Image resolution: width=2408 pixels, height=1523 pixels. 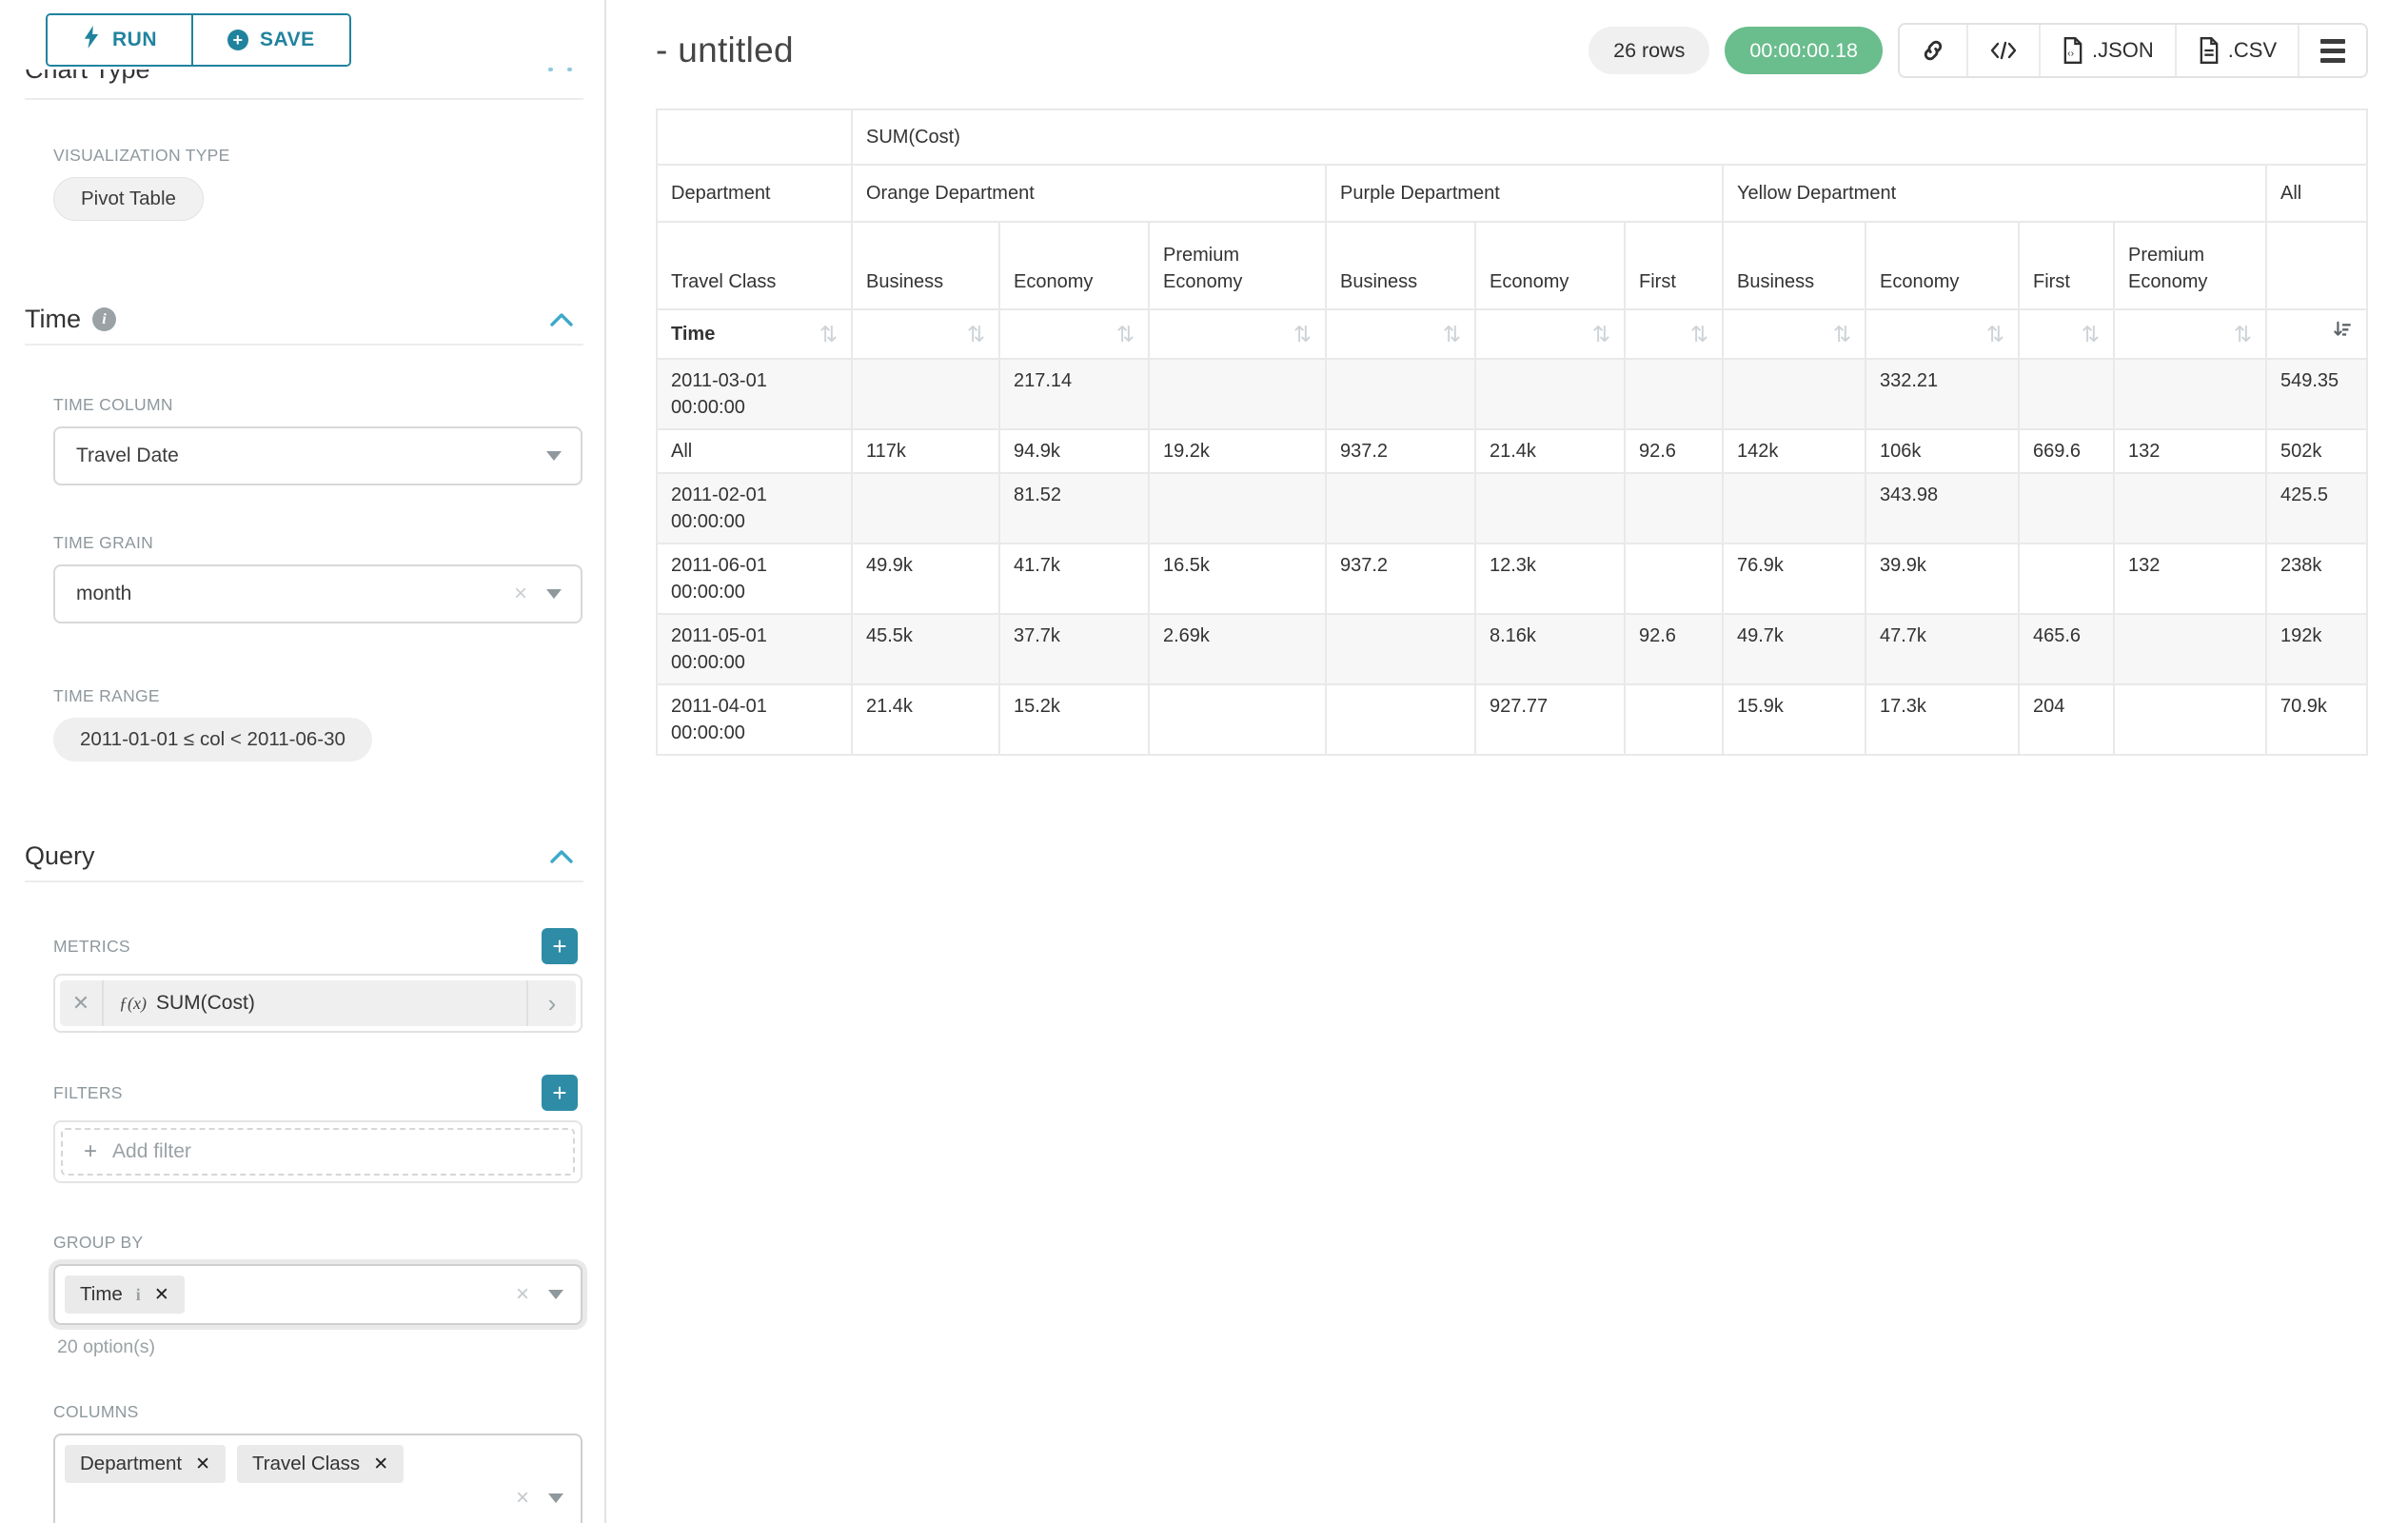 I want to click on link-icon, so click(x=1933, y=51).